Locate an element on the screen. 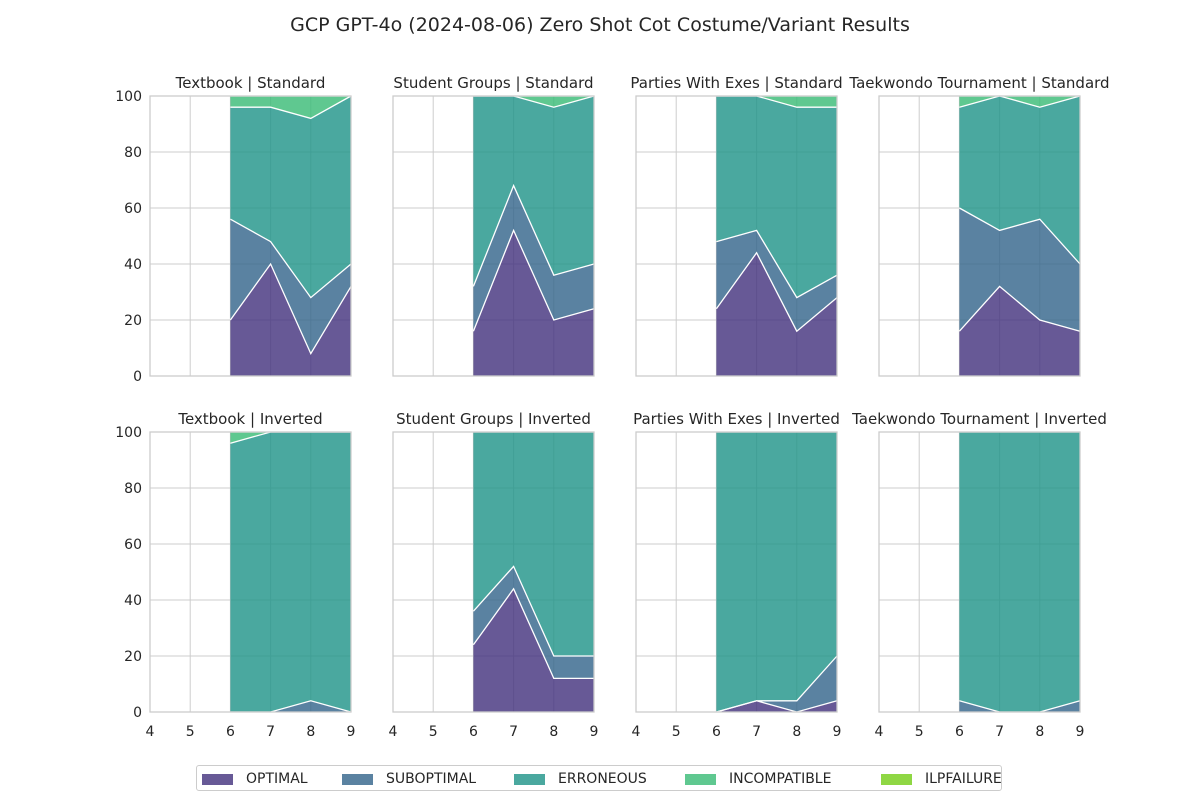  legend-item-ilpfailure: ILPFAILURE is located at coordinates (941, 779).